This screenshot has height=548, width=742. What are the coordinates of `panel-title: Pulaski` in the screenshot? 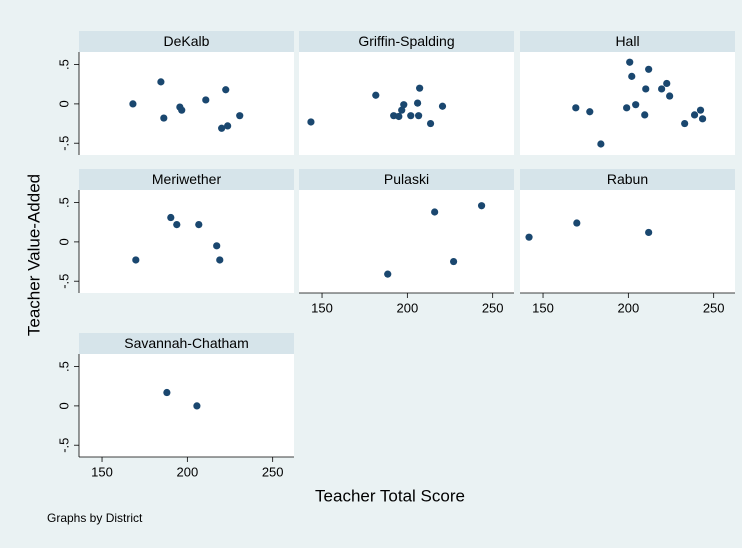 It's located at (406, 179).